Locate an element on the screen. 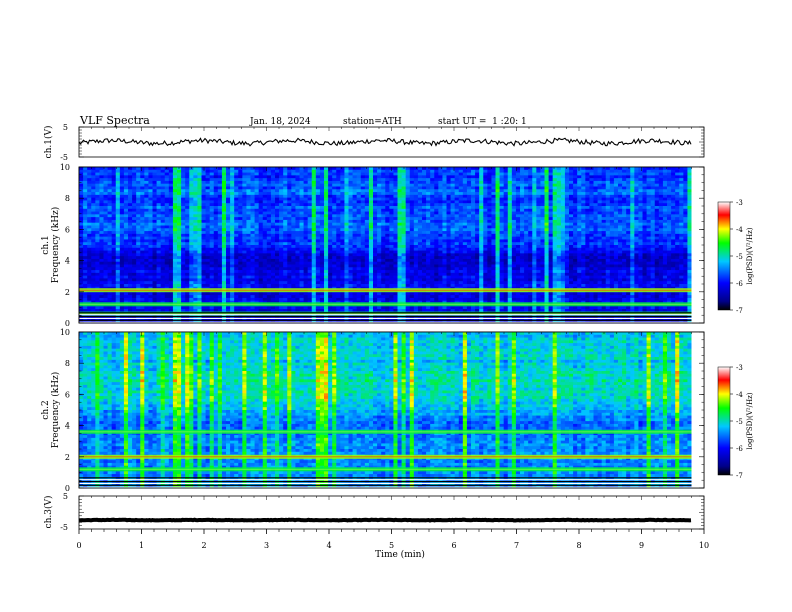 This screenshot has height=612, width=792. time-axis-label: Time (min) is located at coordinates (400, 554).